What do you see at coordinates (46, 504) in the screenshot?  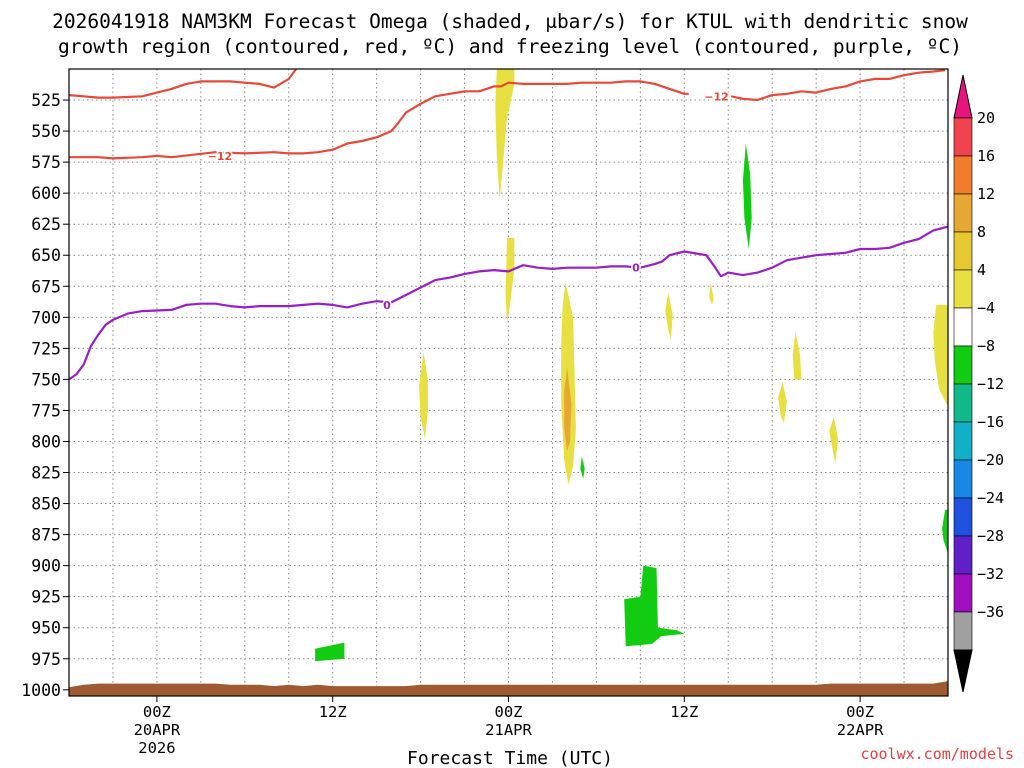 I see `y-tick-label: 850` at bounding box center [46, 504].